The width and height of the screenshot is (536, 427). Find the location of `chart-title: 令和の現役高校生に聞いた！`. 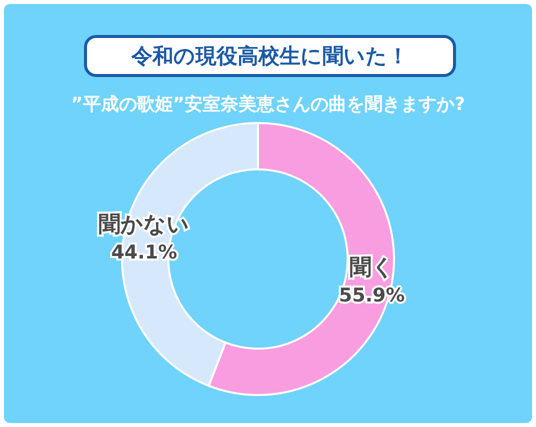

chart-title: 令和の現役高校生に聞いた！ is located at coordinates (270, 56).